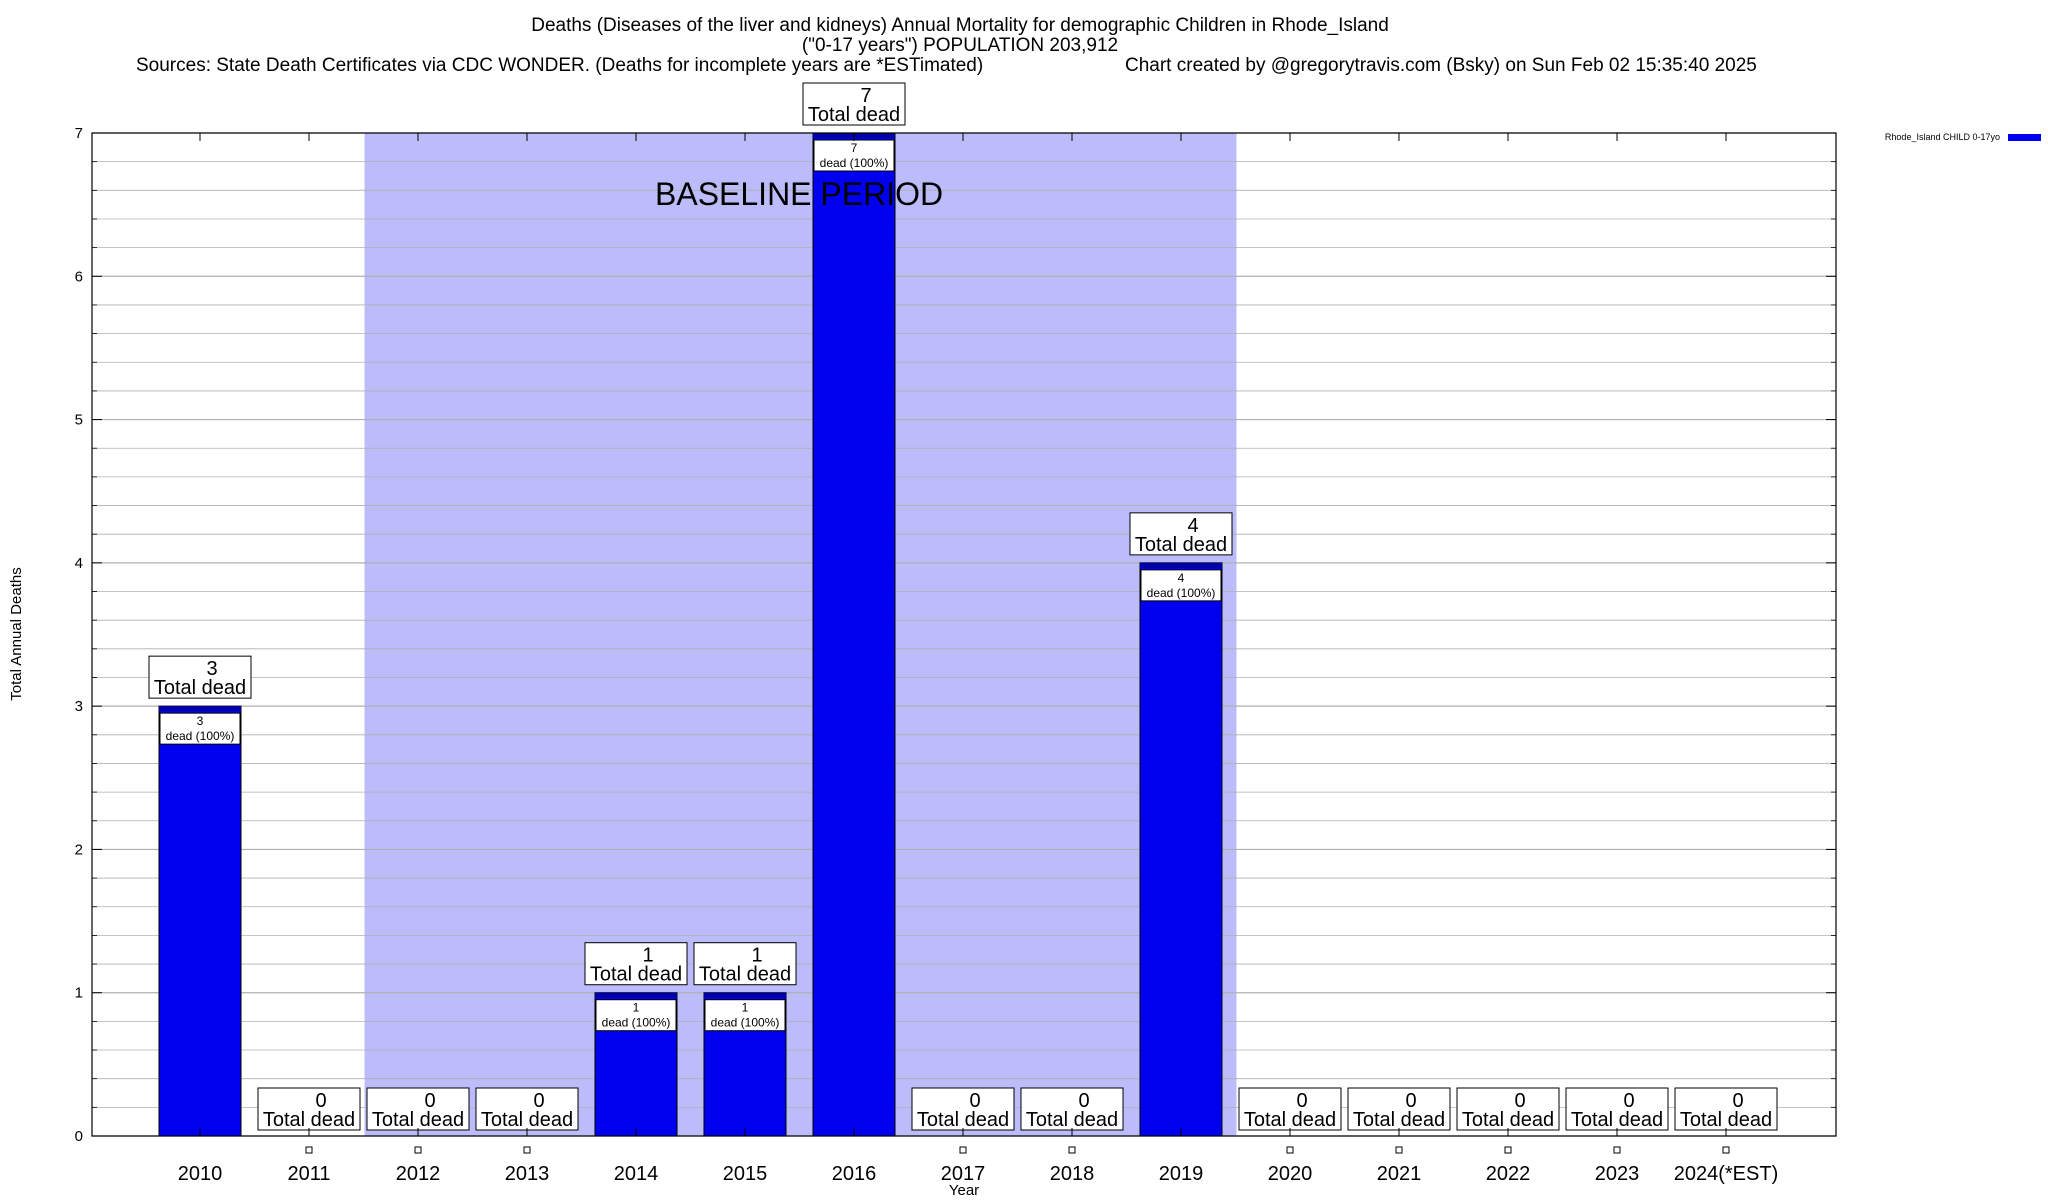 This screenshot has height=1200, width=2048. What do you see at coordinates (854, 148) in the screenshot?
I see `bar-inner-value: 7` at bounding box center [854, 148].